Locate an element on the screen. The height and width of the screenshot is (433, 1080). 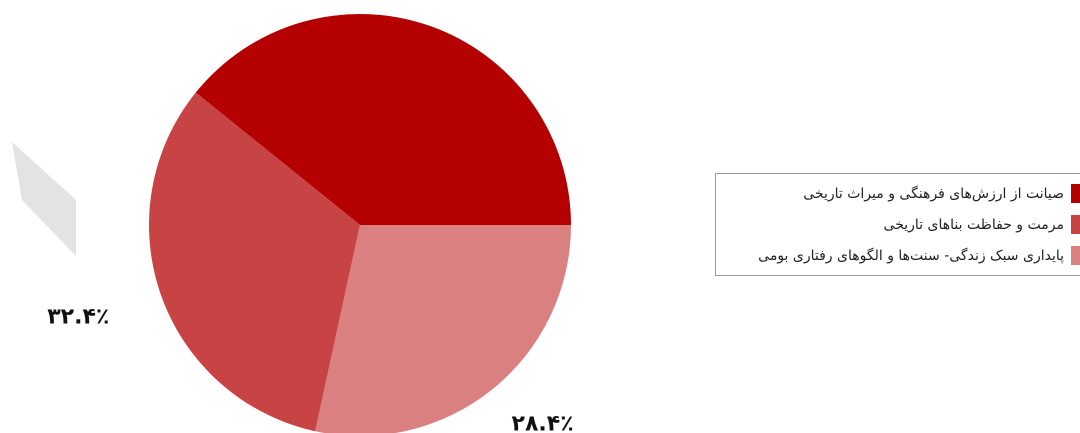
legend-label: صیانت از ارزش‌های فرهنگی و میراث تاریخی is located at coordinates (933, 193).